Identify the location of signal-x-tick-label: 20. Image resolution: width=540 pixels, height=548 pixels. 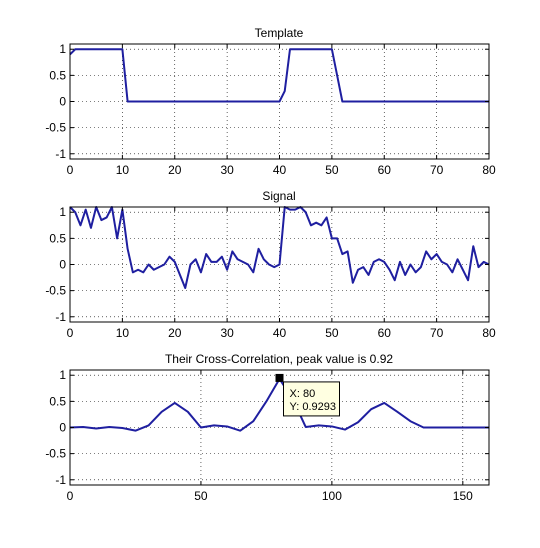
(175, 333).